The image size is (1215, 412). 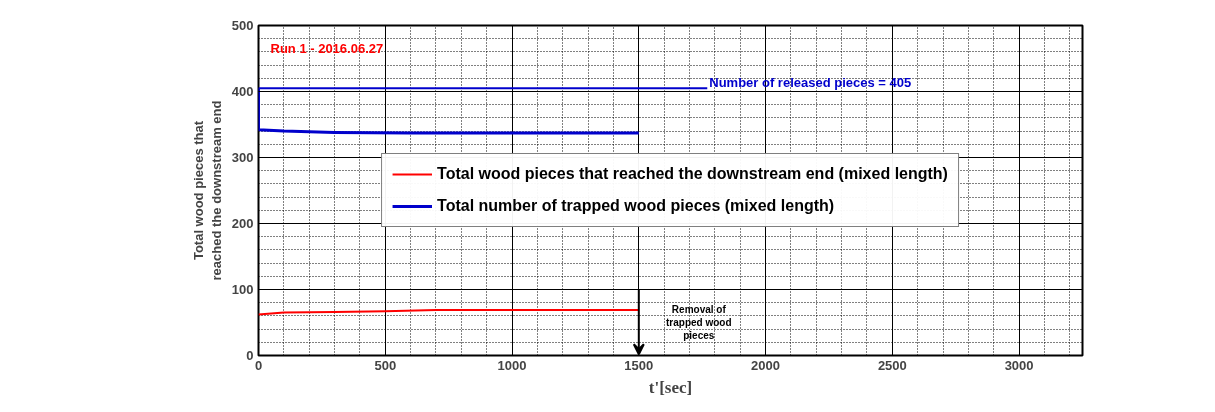 What do you see at coordinates (1019, 365) in the screenshot?
I see `x-tick-label: 3000` at bounding box center [1019, 365].